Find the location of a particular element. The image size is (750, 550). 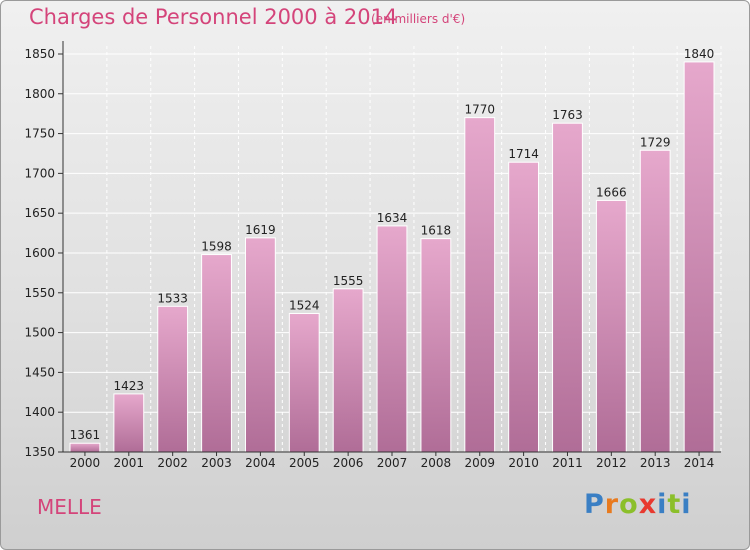

x-tick-label: 2002 is located at coordinates (172, 463).